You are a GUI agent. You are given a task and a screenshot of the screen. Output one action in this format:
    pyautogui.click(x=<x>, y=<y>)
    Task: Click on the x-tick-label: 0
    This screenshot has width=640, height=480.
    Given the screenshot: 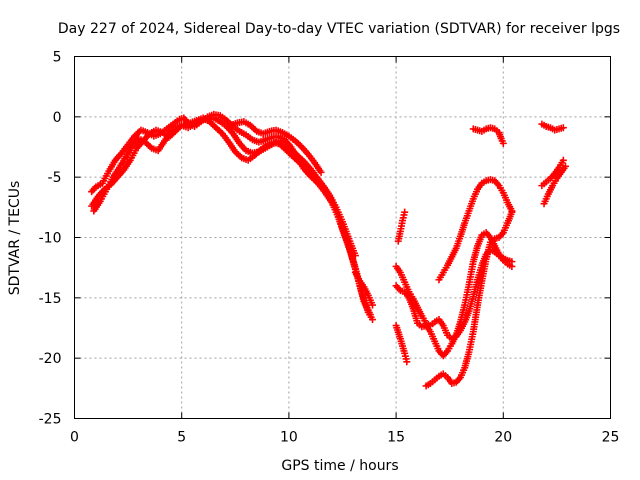 What is the action you would take?
    pyautogui.click(x=74, y=438)
    